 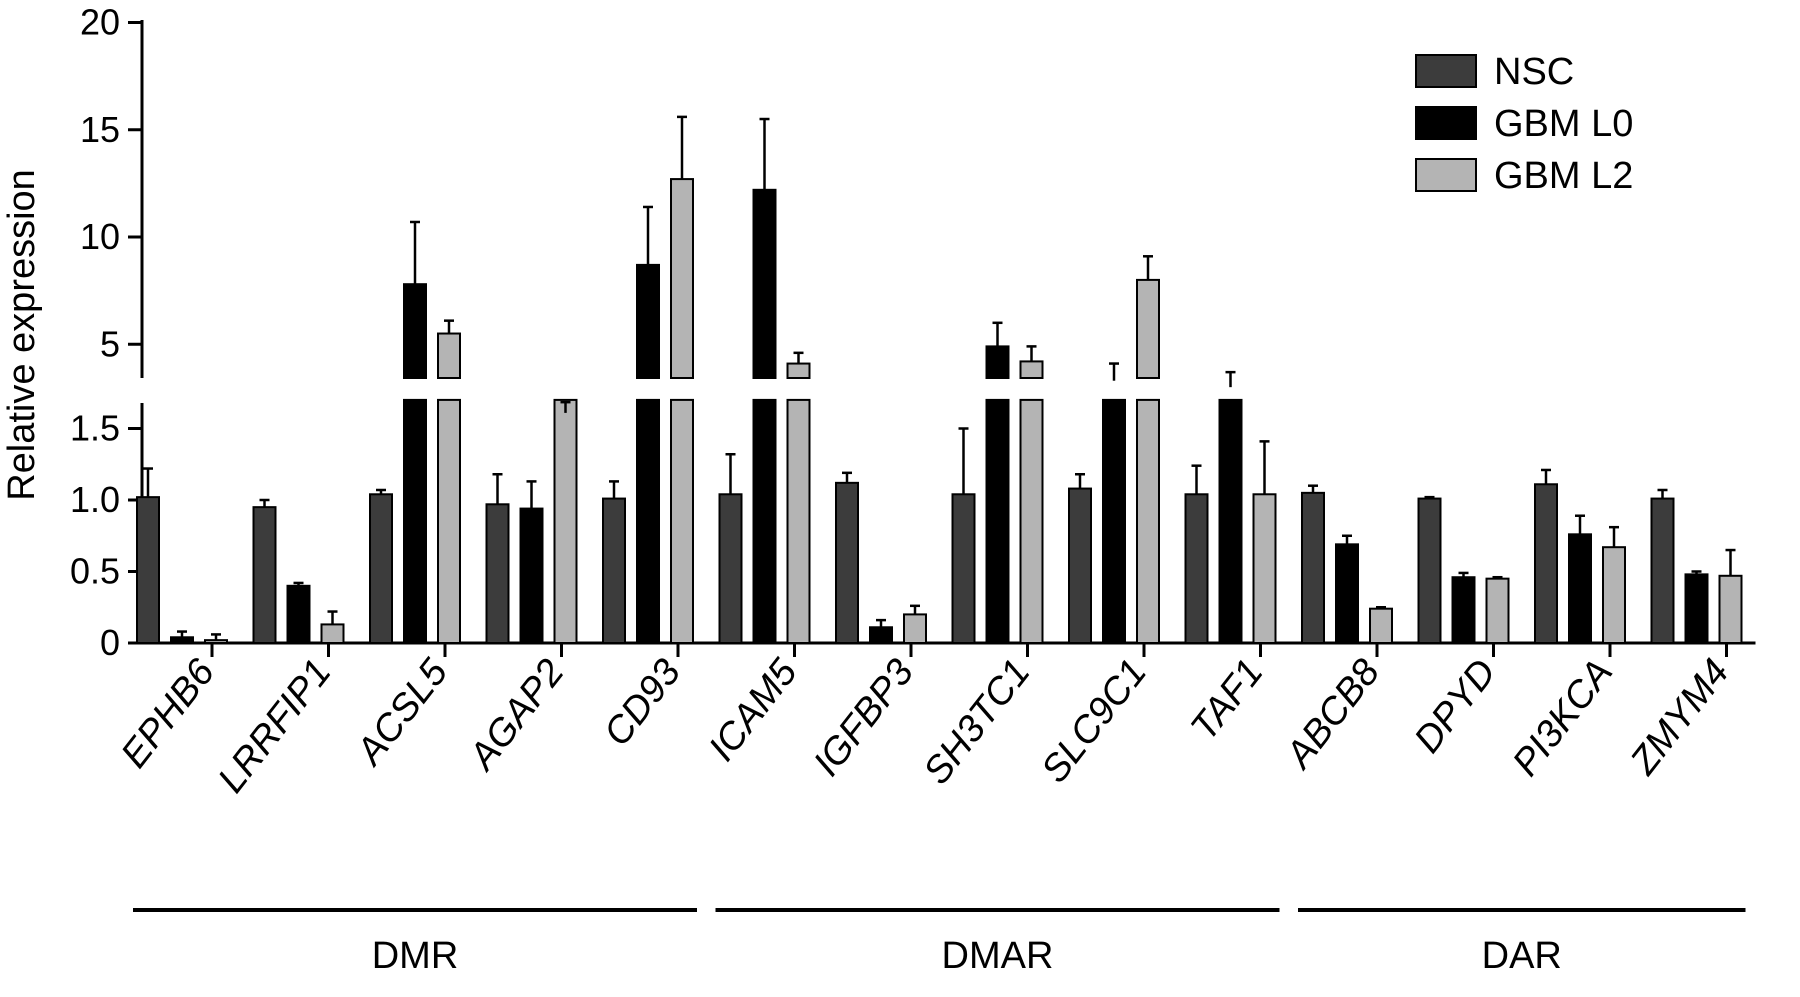 I want to click on y-tick-label: 5, so click(x=110, y=343).